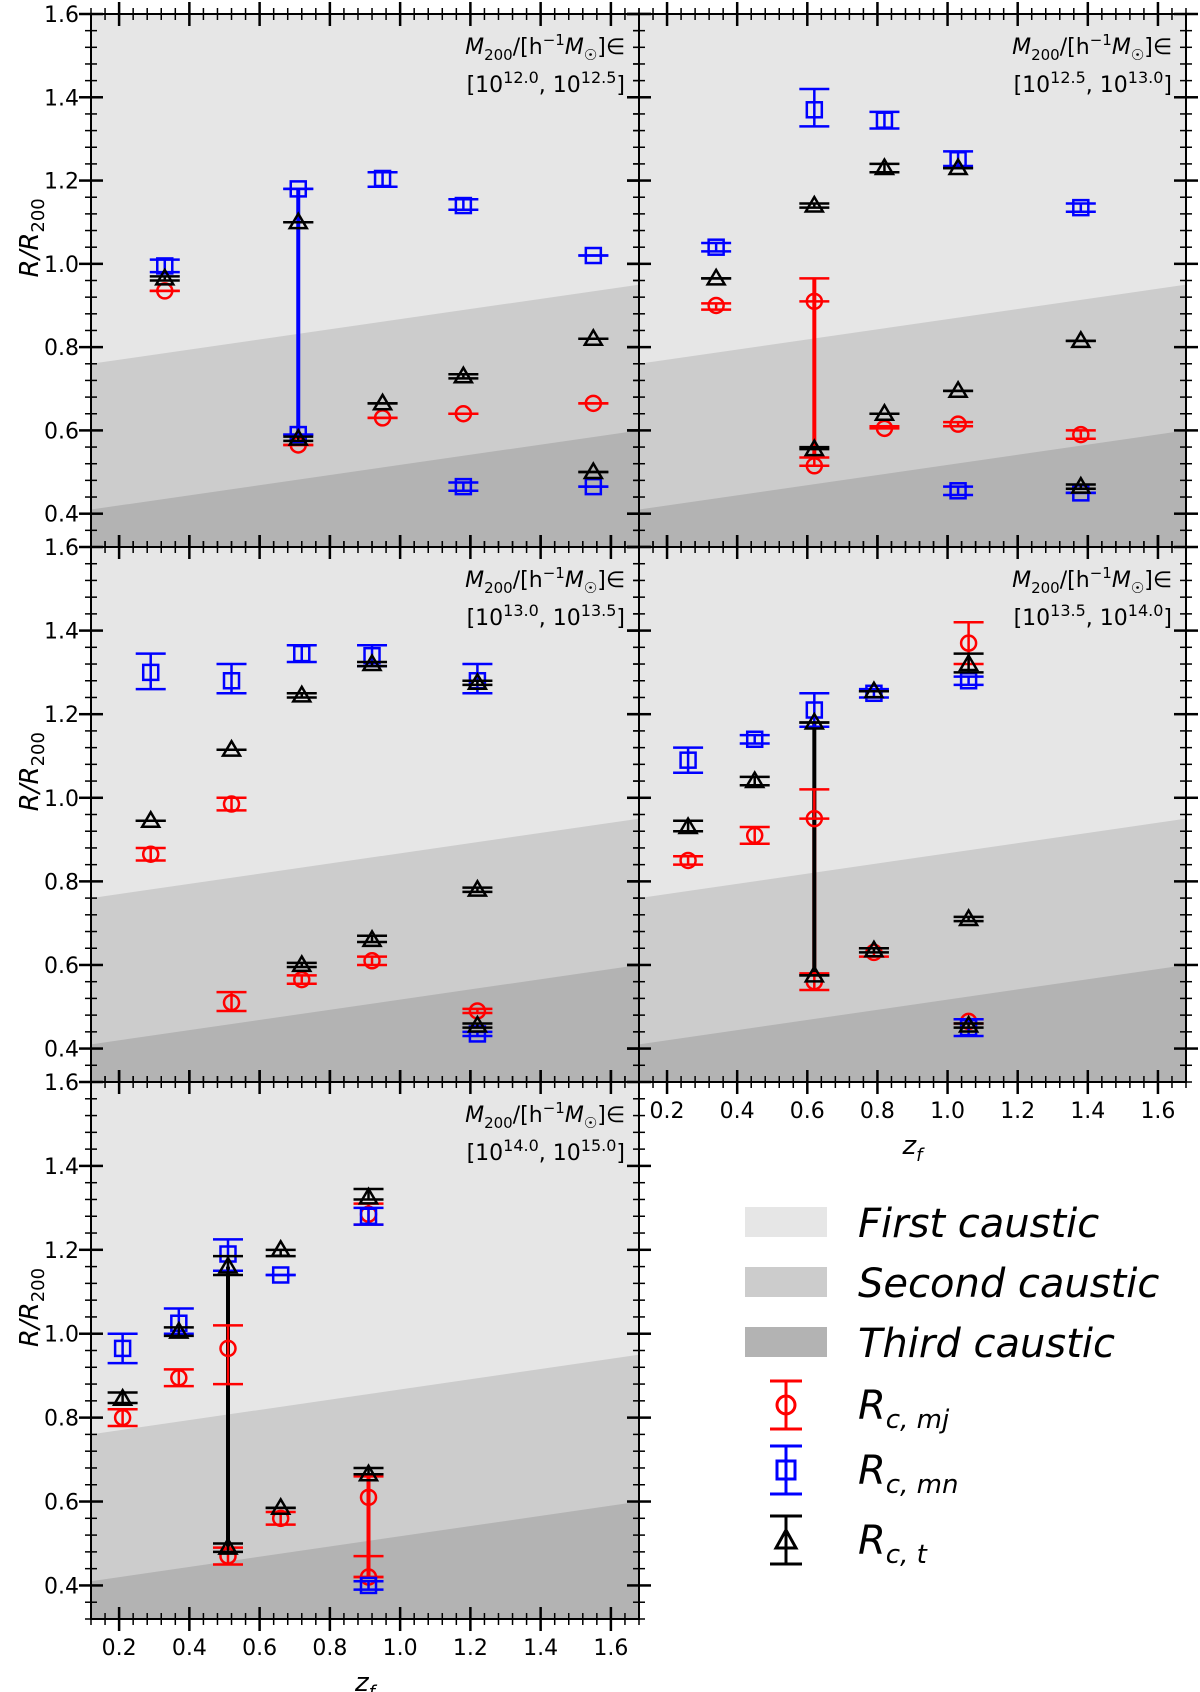 The width and height of the screenshot is (1200, 1692). What do you see at coordinates (860, 1407) in the screenshot?
I see `legend-item-4: Rc, mj` at bounding box center [860, 1407].